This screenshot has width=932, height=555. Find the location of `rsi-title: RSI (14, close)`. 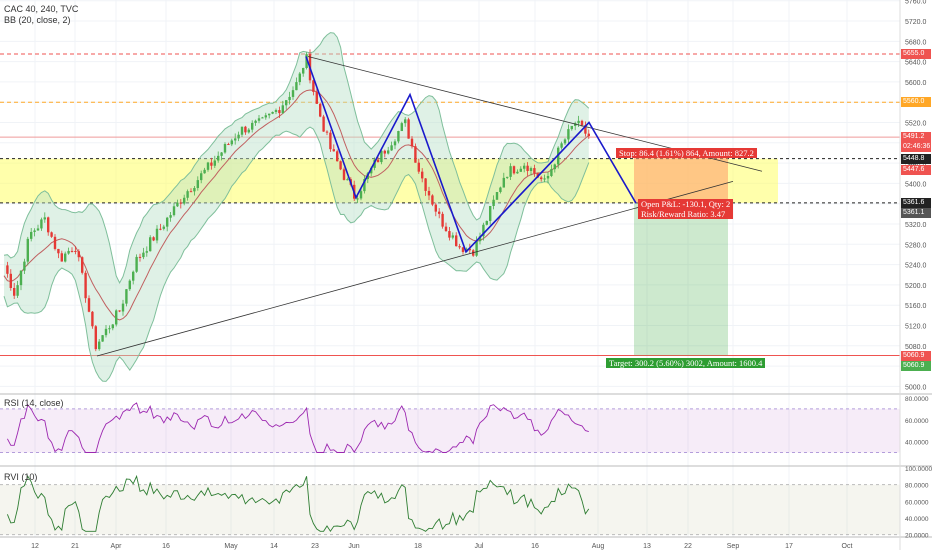

rsi-title: RSI (14, close) is located at coordinates (34, 403).